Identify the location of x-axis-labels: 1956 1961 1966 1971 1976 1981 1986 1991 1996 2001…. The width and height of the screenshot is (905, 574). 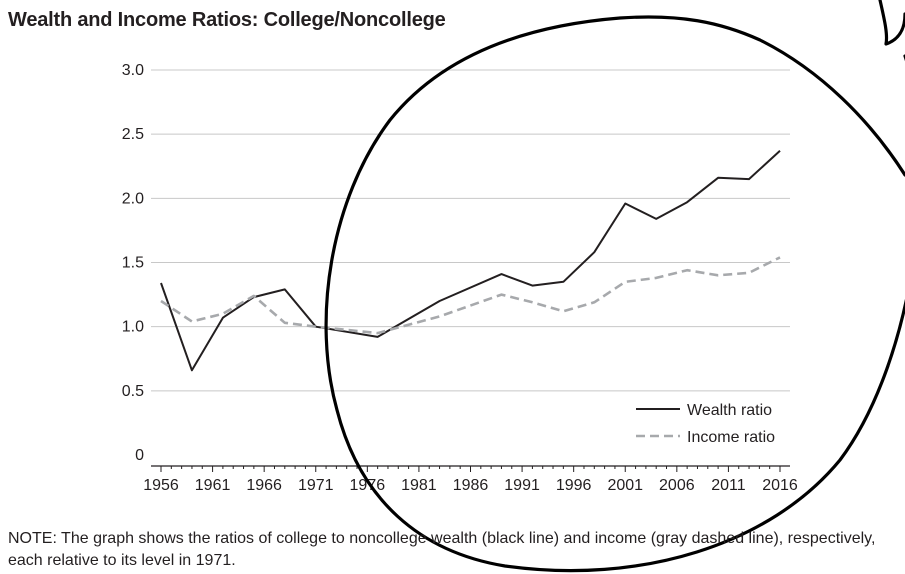
(470, 485).